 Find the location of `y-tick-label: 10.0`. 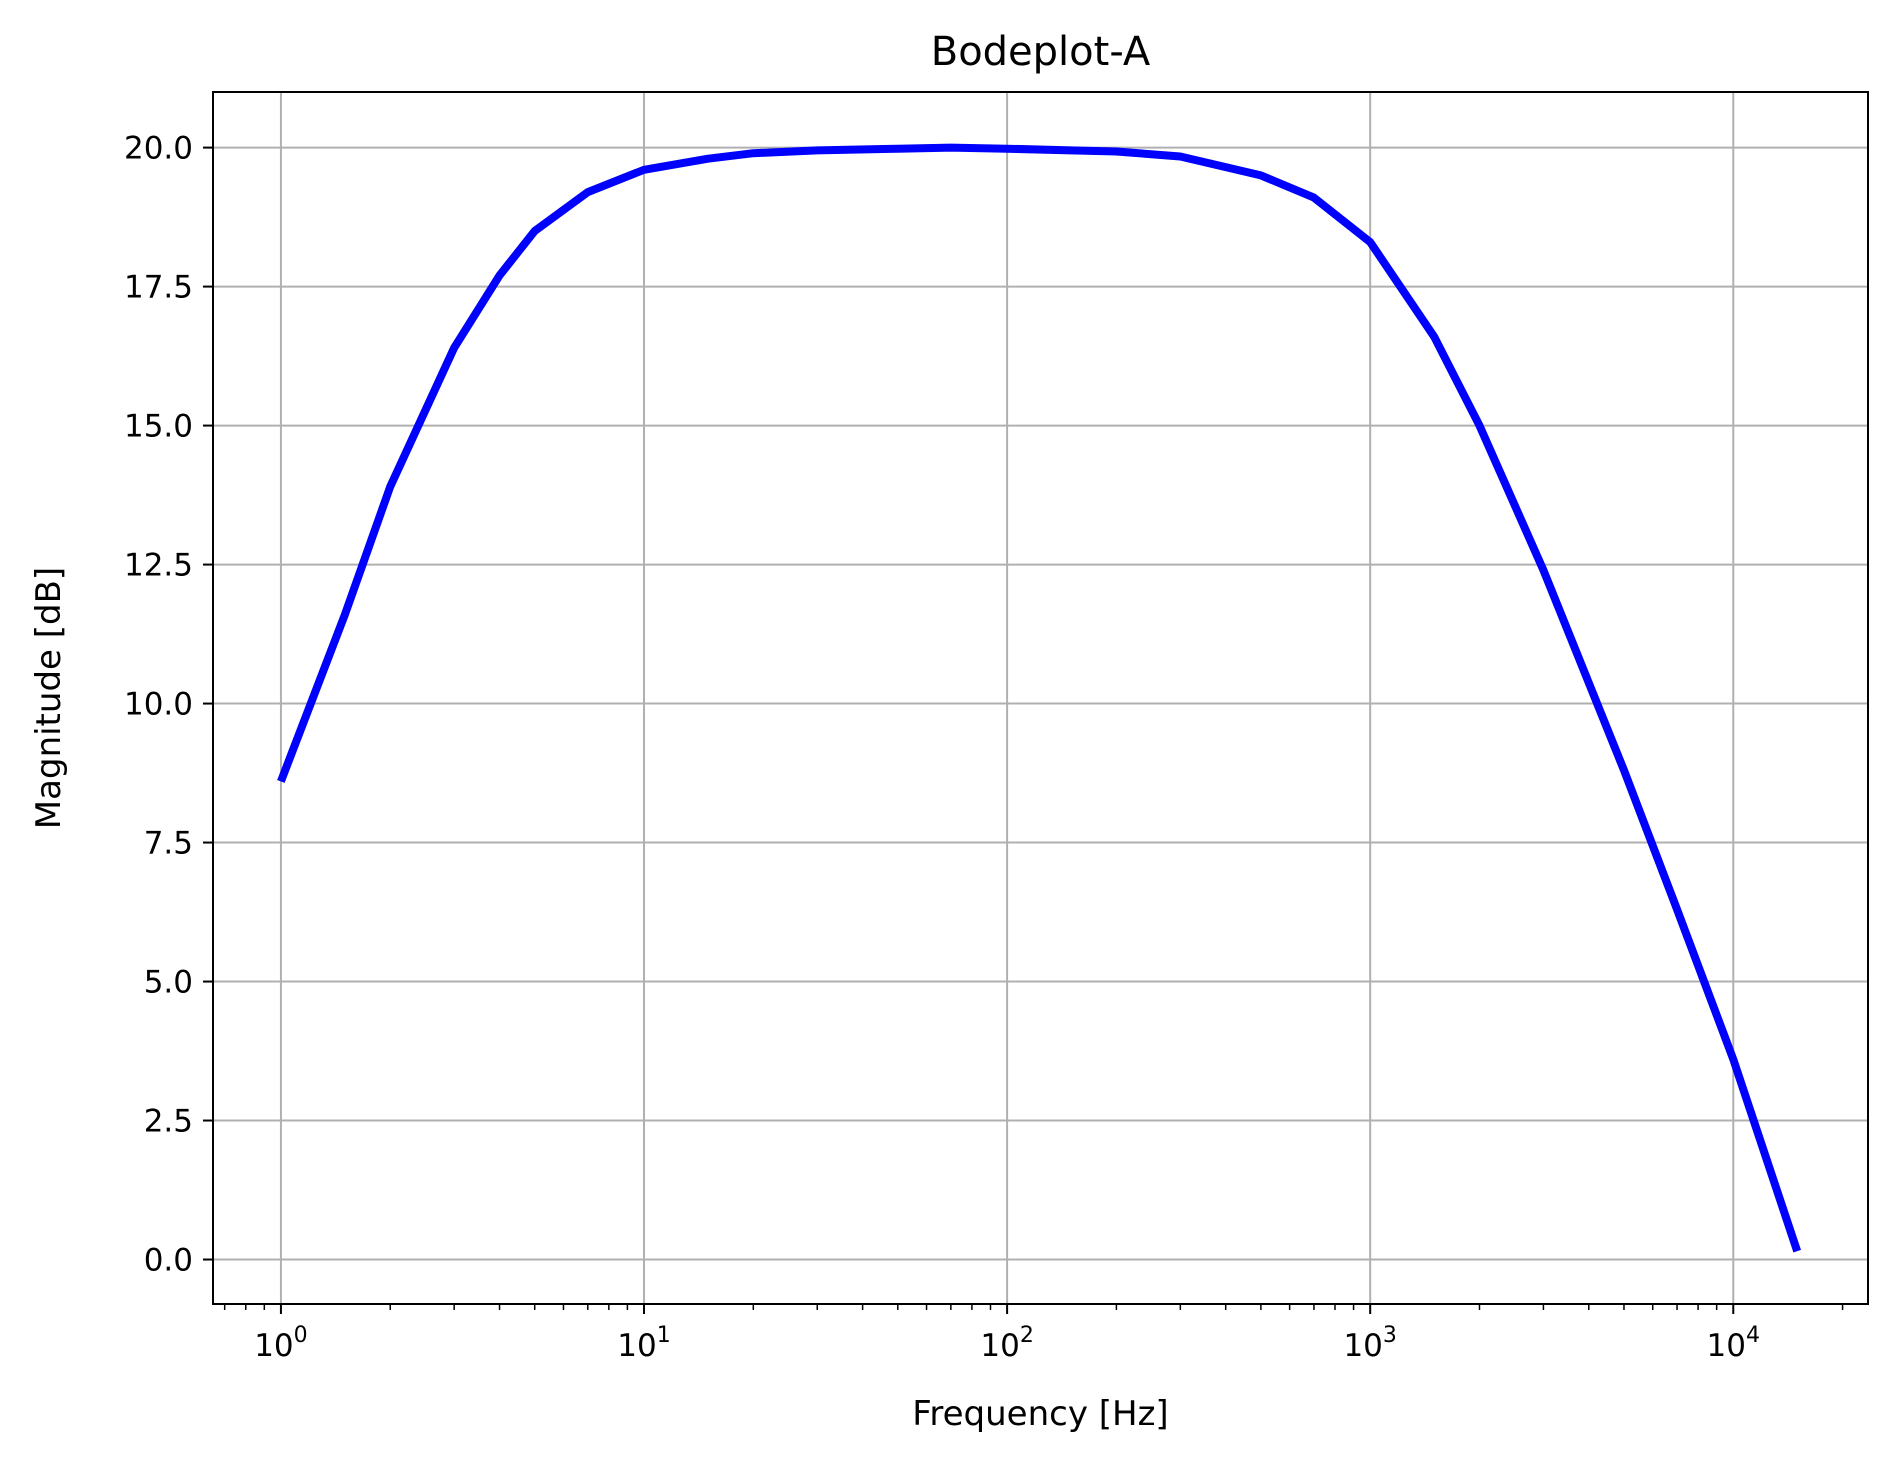

y-tick-label: 10.0 is located at coordinates (158, 705).